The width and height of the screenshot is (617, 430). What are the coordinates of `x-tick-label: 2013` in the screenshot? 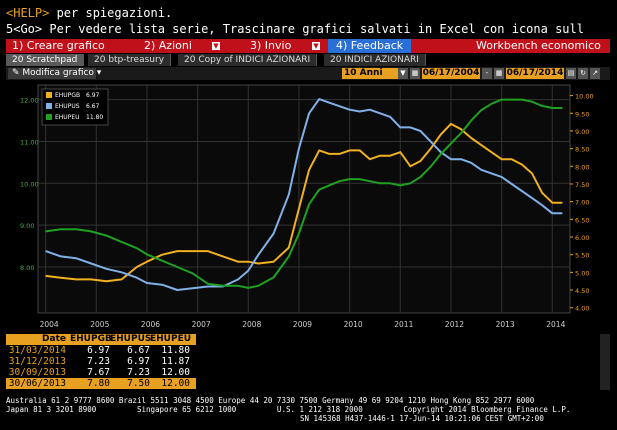 It's located at (505, 324).